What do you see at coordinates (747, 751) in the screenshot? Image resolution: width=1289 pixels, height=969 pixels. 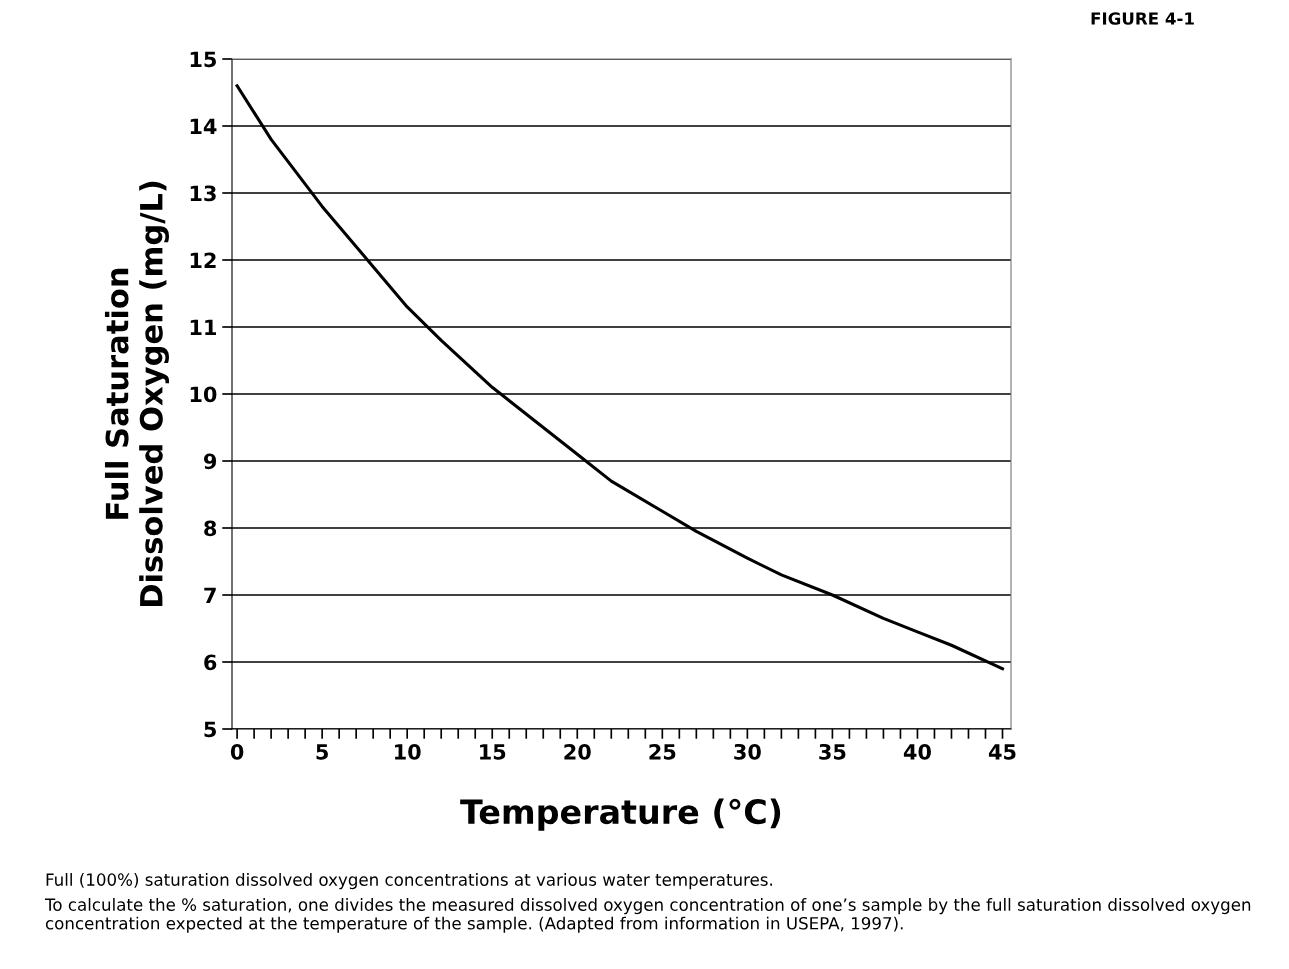 I see `x-tick-label: 30` at bounding box center [747, 751].